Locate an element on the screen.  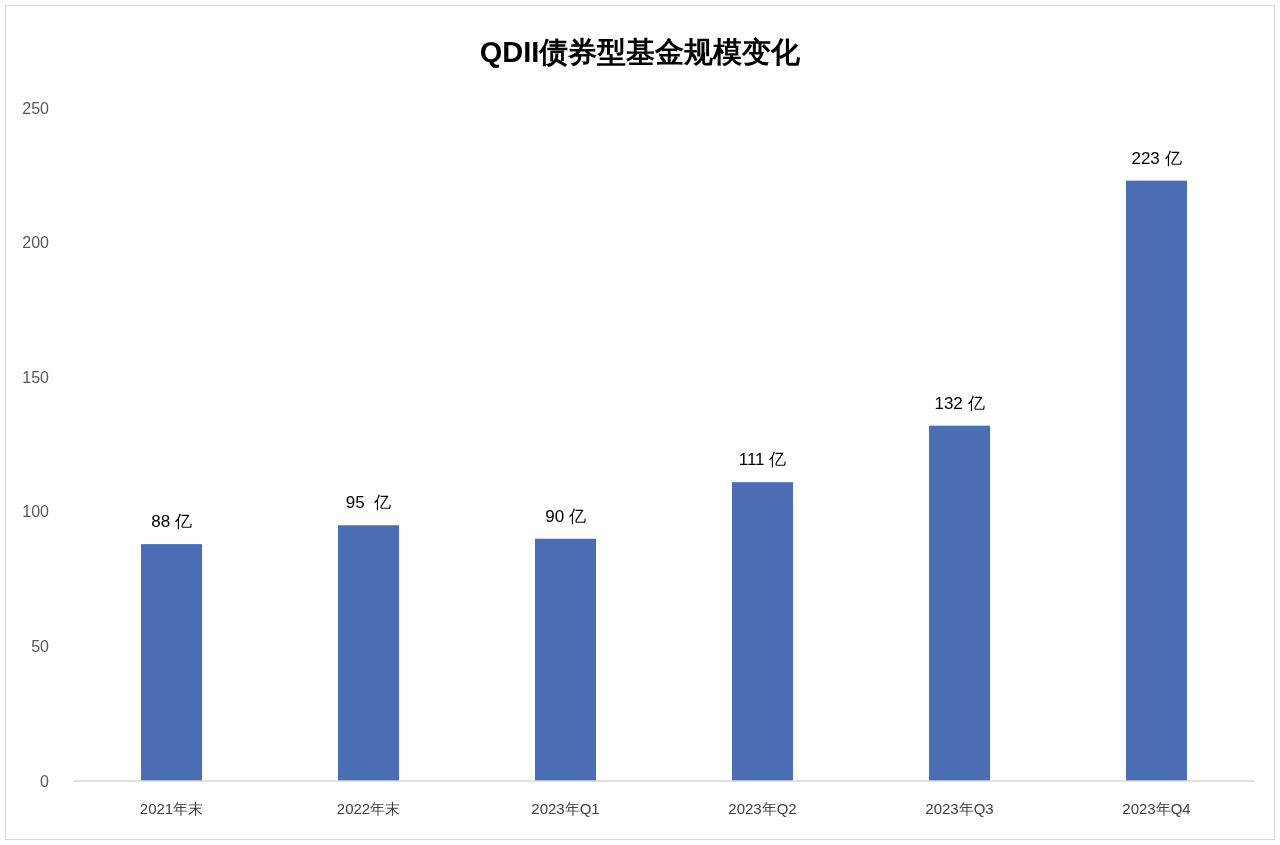
y-tick-label: 50 is located at coordinates (40, 646).